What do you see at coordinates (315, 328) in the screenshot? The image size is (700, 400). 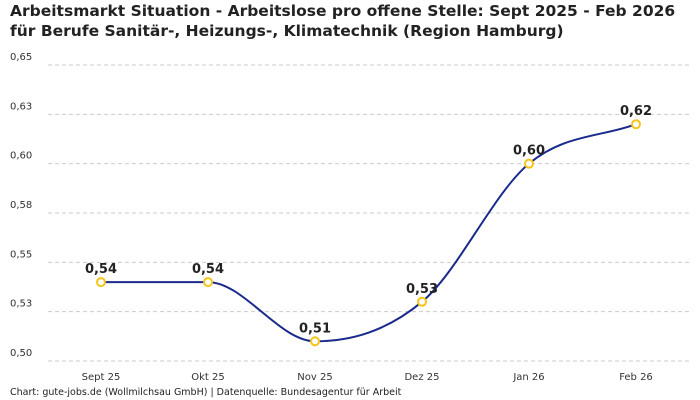 I see `data-label: 0,51` at bounding box center [315, 328].